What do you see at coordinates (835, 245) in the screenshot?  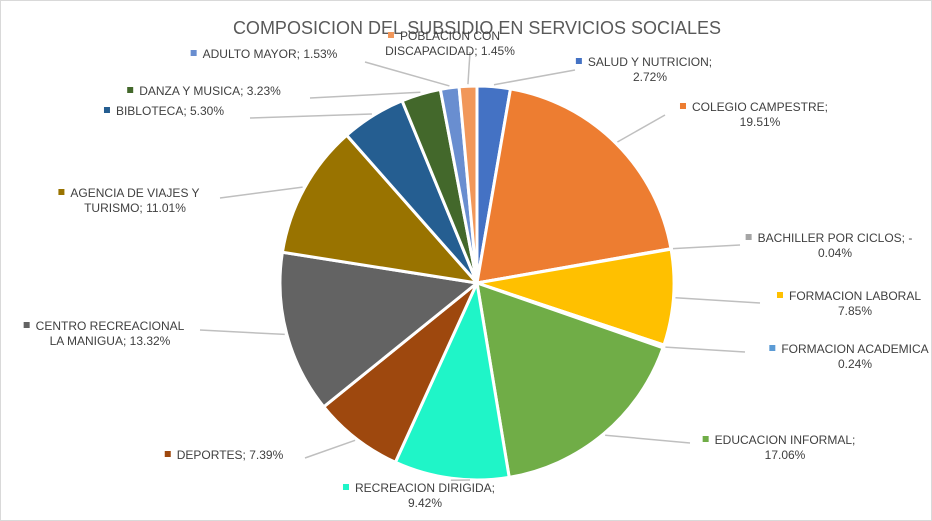 I see `data-label: BACHILLER POR CICLOS; -0.04%` at bounding box center [835, 245].